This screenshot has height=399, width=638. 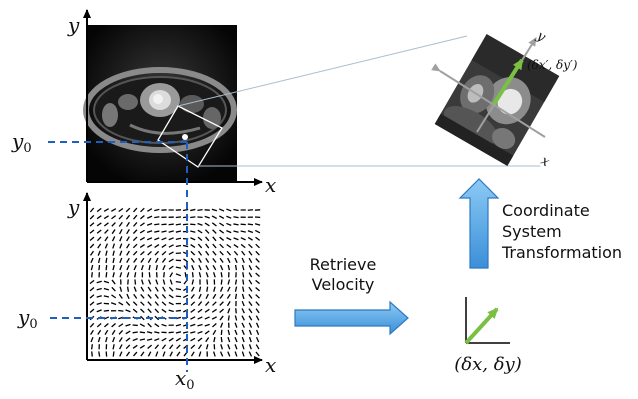 What do you see at coordinates (552, 65) in the screenshot?
I see `rotated-delta-label: (δx′, δy′)` at bounding box center [552, 65].